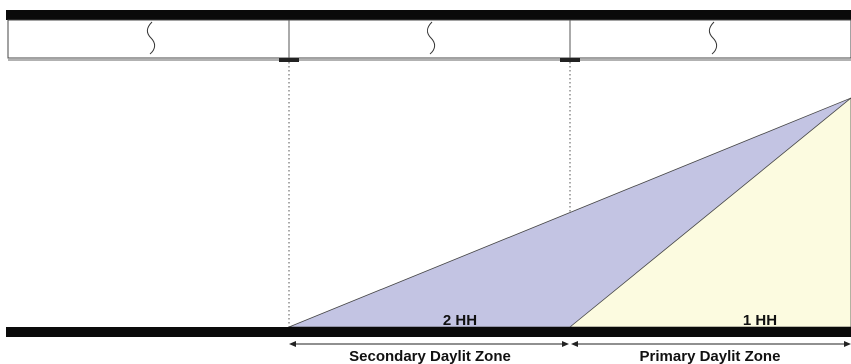 The width and height of the screenshot is (851, 364). Describe the element at coordinates (429, 344) in the screenshot. I see `secondary-zone-dimension` at that location.